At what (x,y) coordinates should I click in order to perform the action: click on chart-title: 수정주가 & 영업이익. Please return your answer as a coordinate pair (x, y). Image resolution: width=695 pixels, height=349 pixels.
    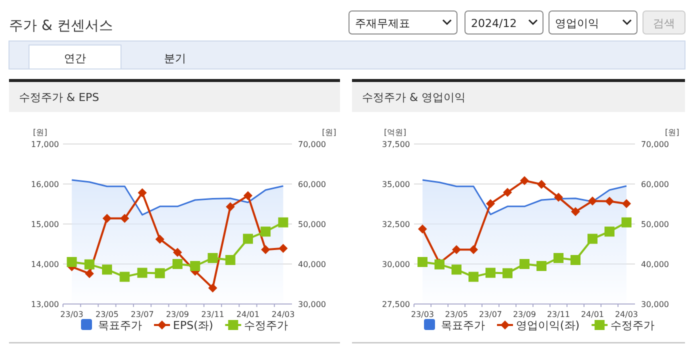
    Looking at the image, I should click on (414, 97).